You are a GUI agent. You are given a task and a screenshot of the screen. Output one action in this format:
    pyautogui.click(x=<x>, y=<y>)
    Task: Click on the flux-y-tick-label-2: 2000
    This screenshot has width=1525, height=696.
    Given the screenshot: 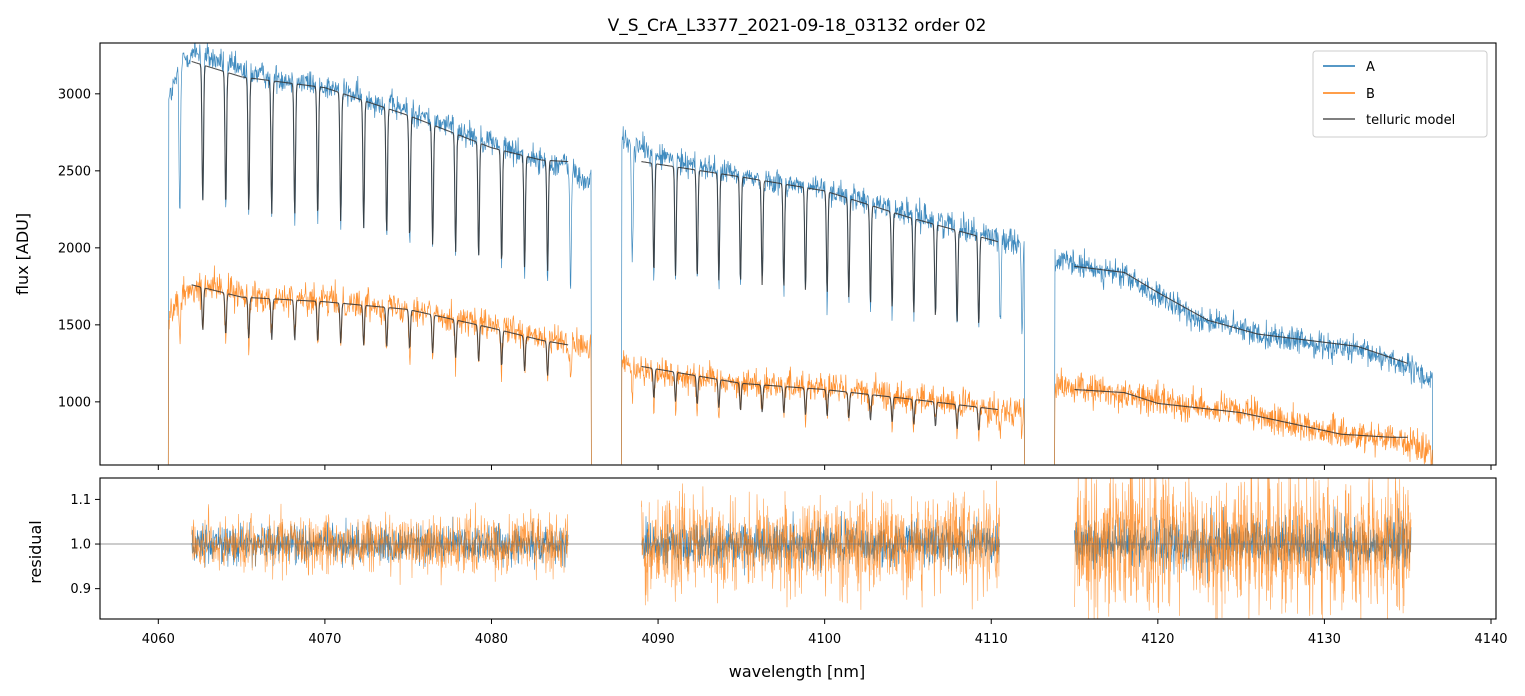 What is the action you would take?
    pyautogui.click(x=74, y=248)
    